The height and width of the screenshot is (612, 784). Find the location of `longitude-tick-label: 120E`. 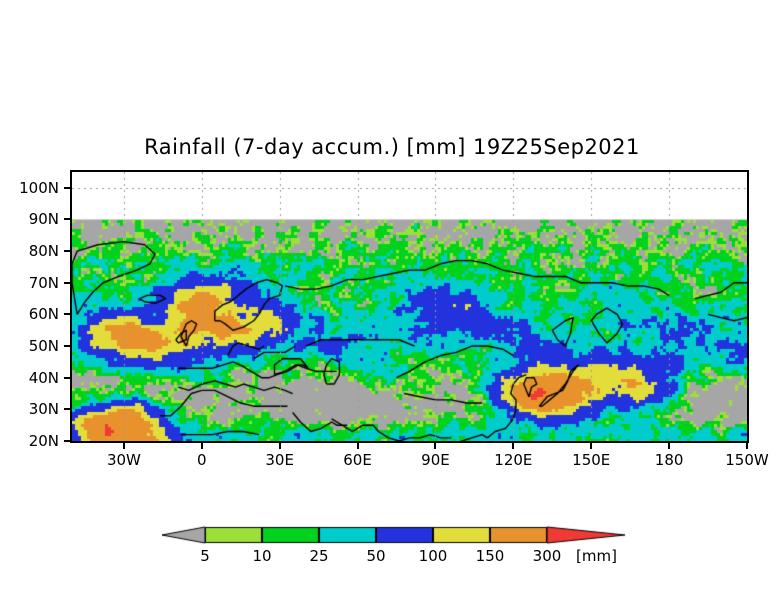

longitude-tick-label: 120E is located at coordinates (513, 460).